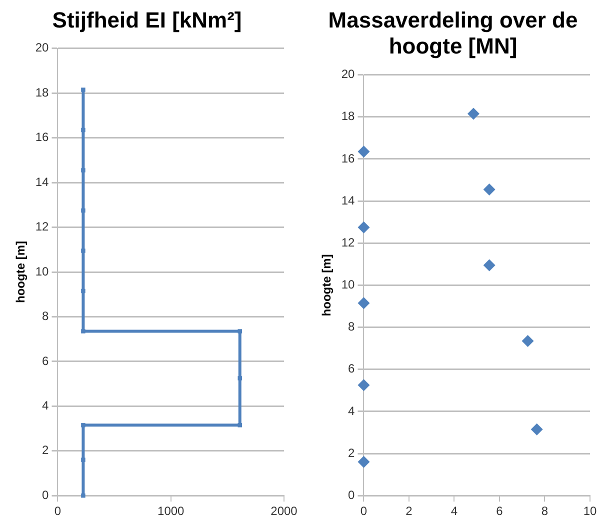 This screenshot has width=613, height=522. What do you see at coordinates (454, 511) in the screenshot?
I see `x-tick-label: 4` at bounding box center [454, 511].